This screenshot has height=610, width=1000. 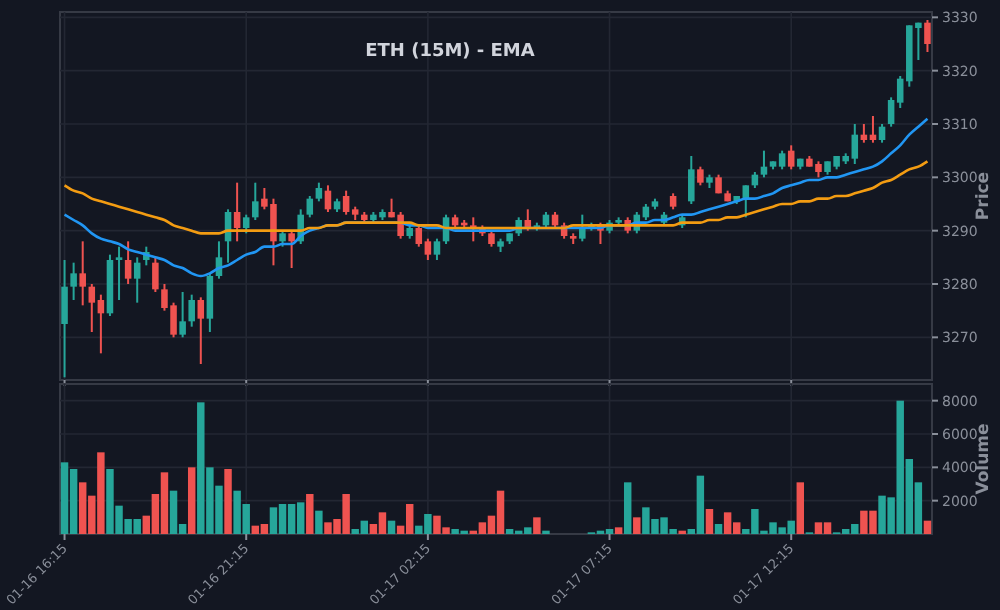 What do you see at coordinates (984, 196) in the screenshot?
I see `y-axis-title: Price` at bounding box center [984, 196].